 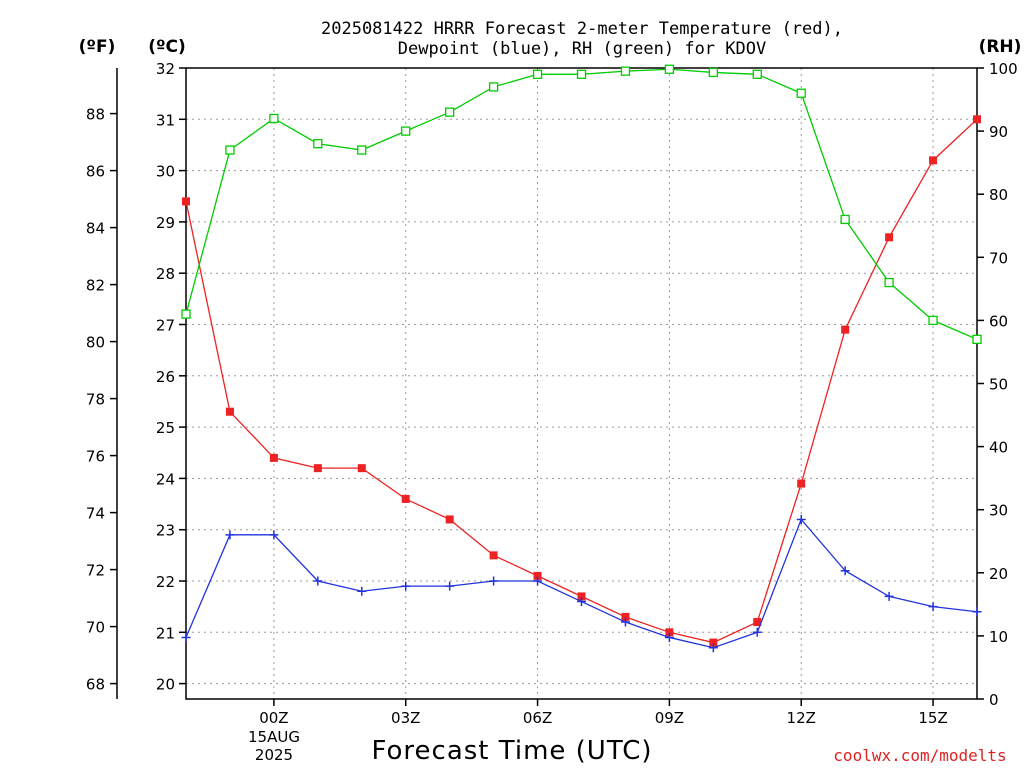 What do you see at coordinates (998, 574) in the screenshot?
I see `rh-tick-label: 20` at bounding box center [998, 574].